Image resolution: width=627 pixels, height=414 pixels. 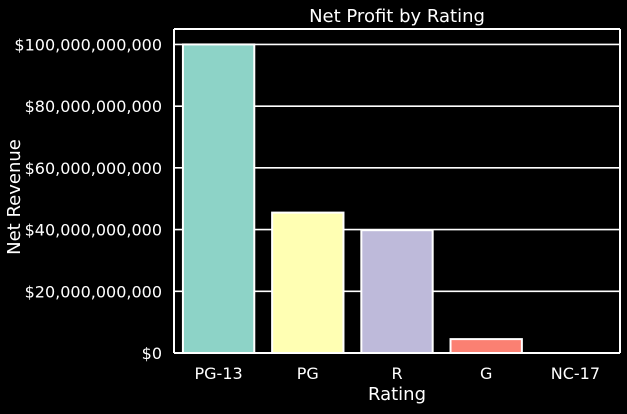 I want to click on x-tick-label: NC-17, so click(x=575, y=373).